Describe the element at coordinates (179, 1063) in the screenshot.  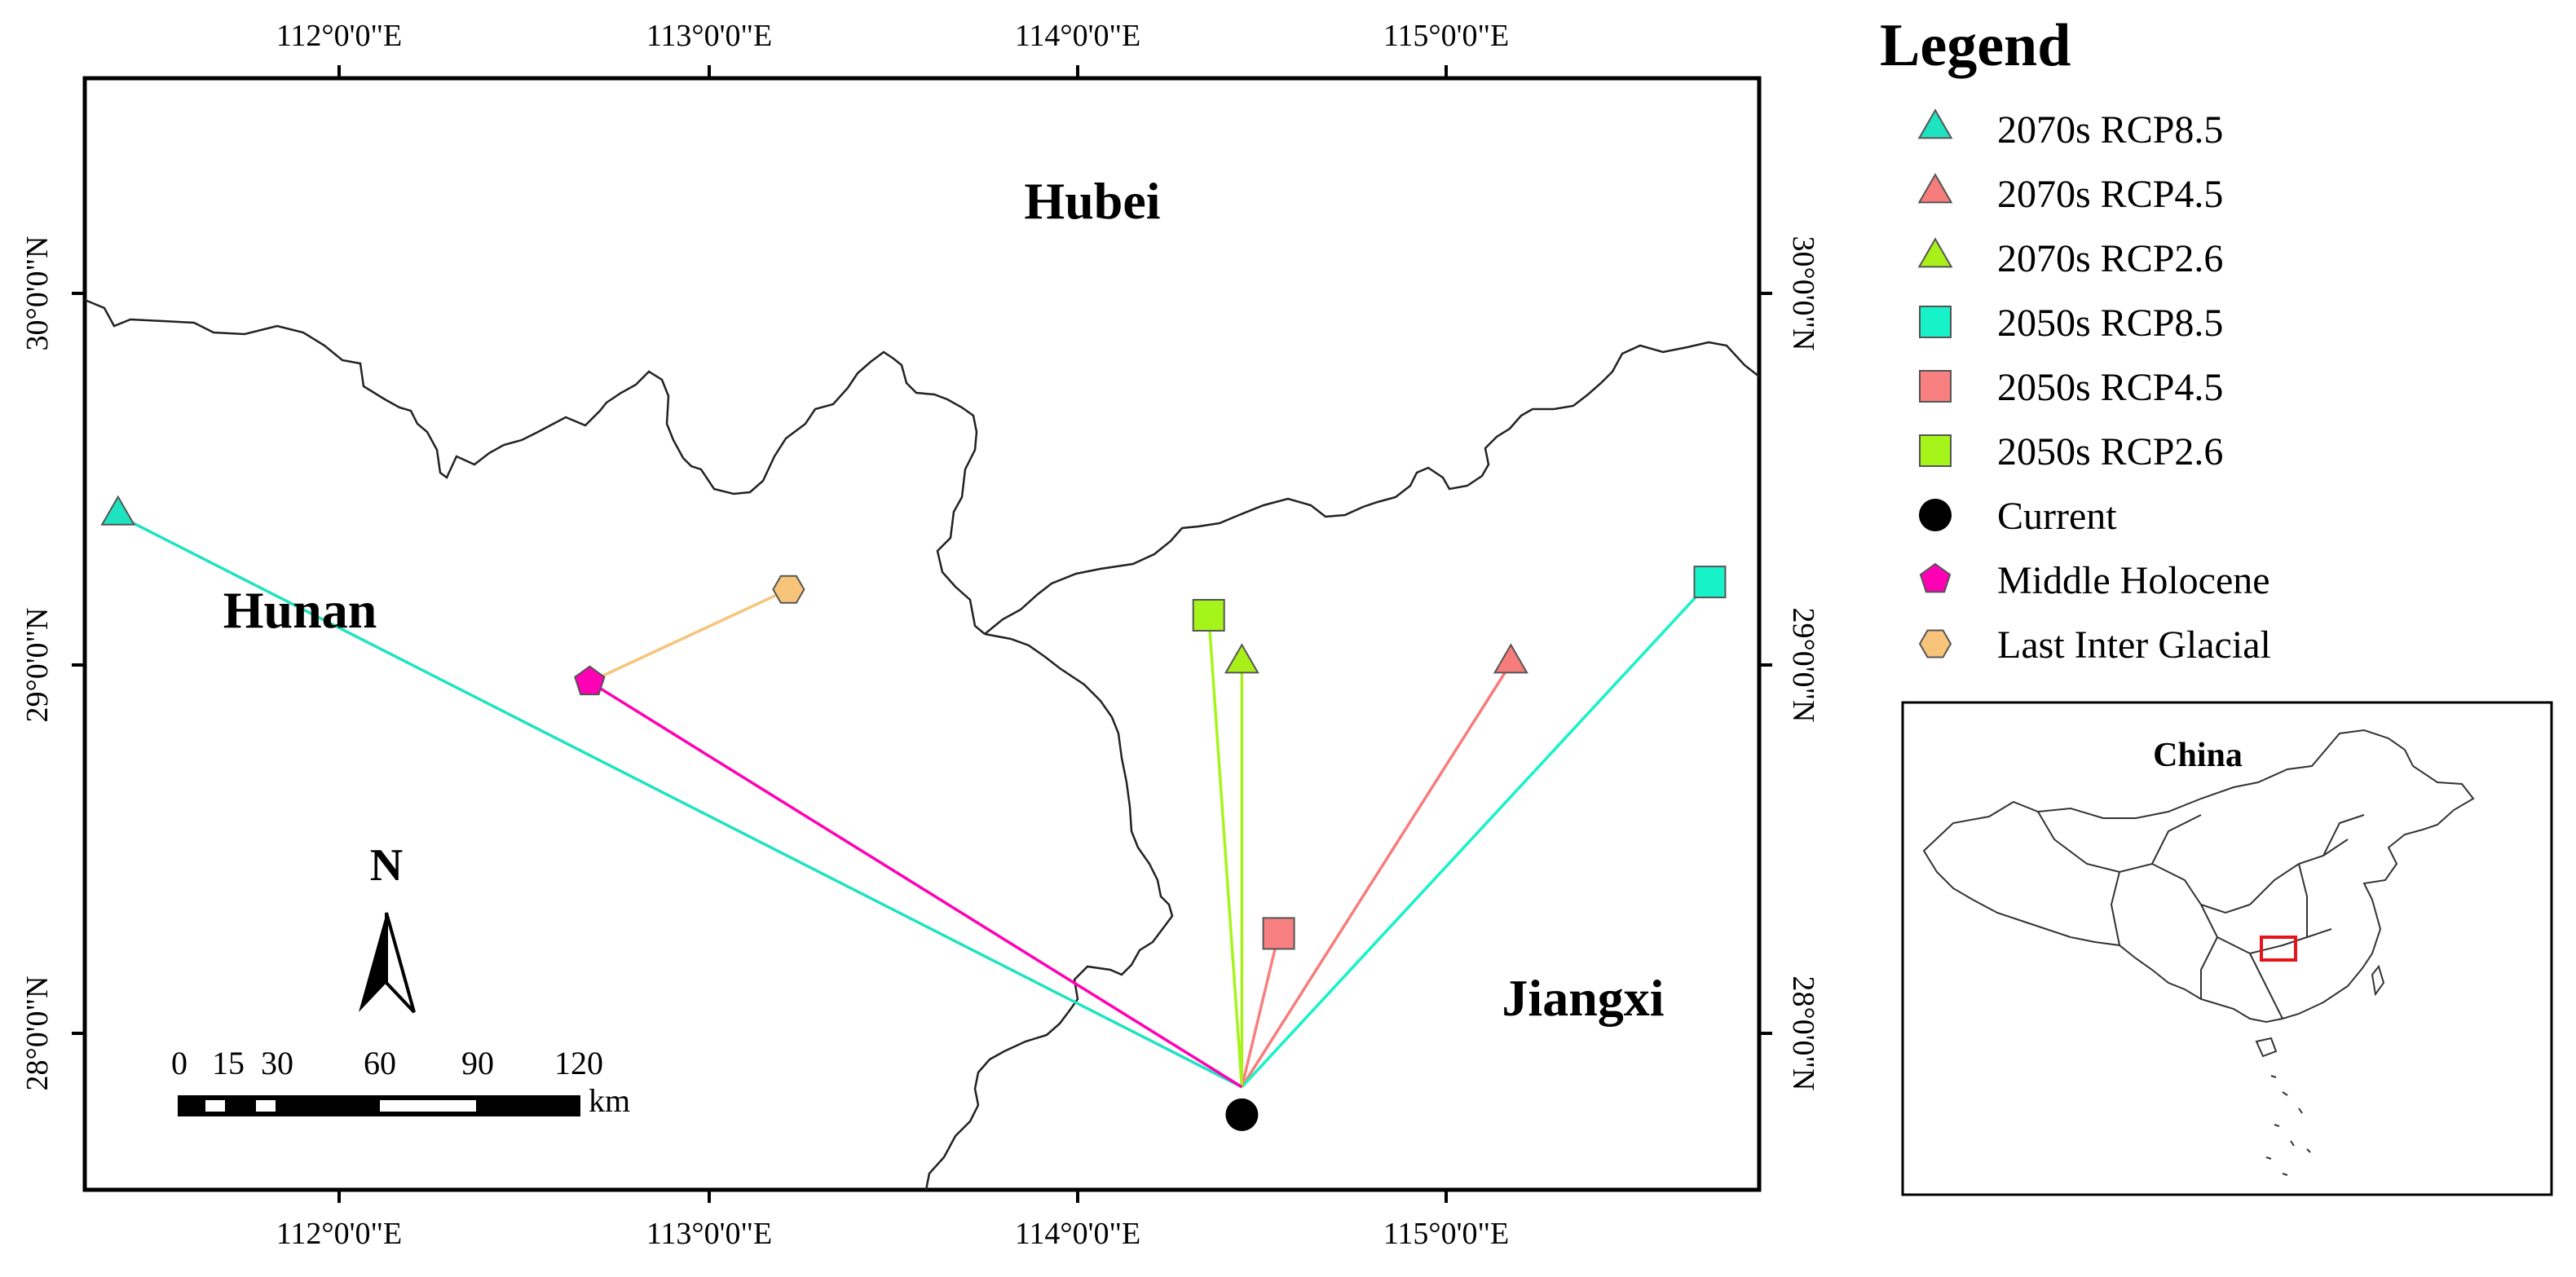
I see `scale-label-0: 0` at that location.